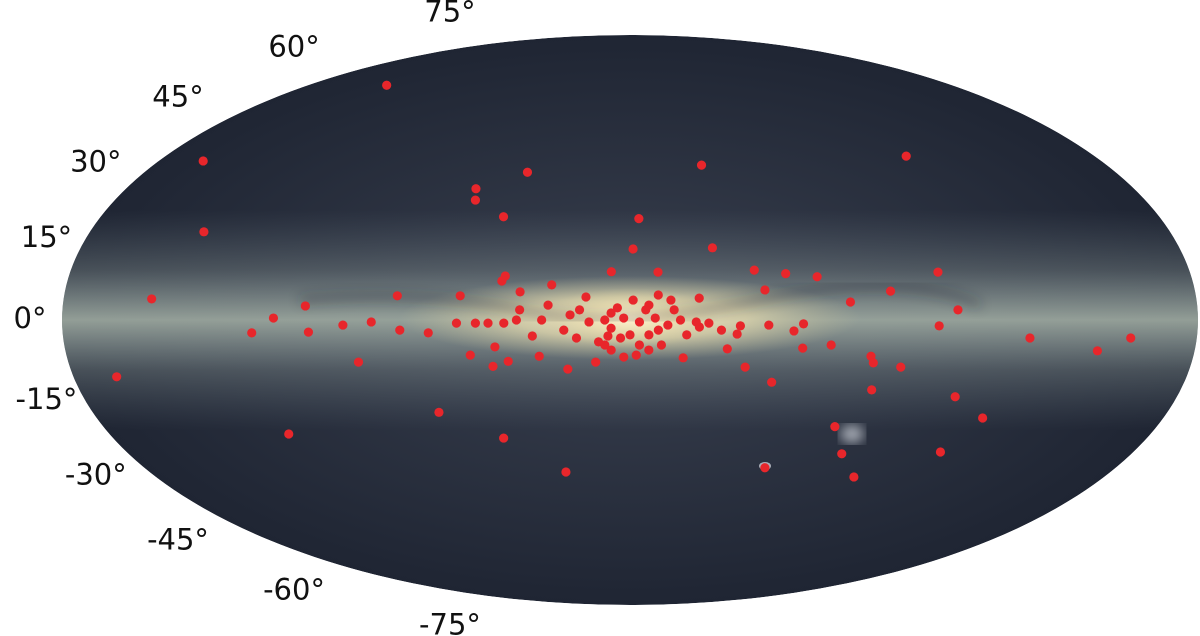 Image resolution: width=1200 pixels, height=636 pixels. I want to click on latitude-label: 75°, so click(449, 14).